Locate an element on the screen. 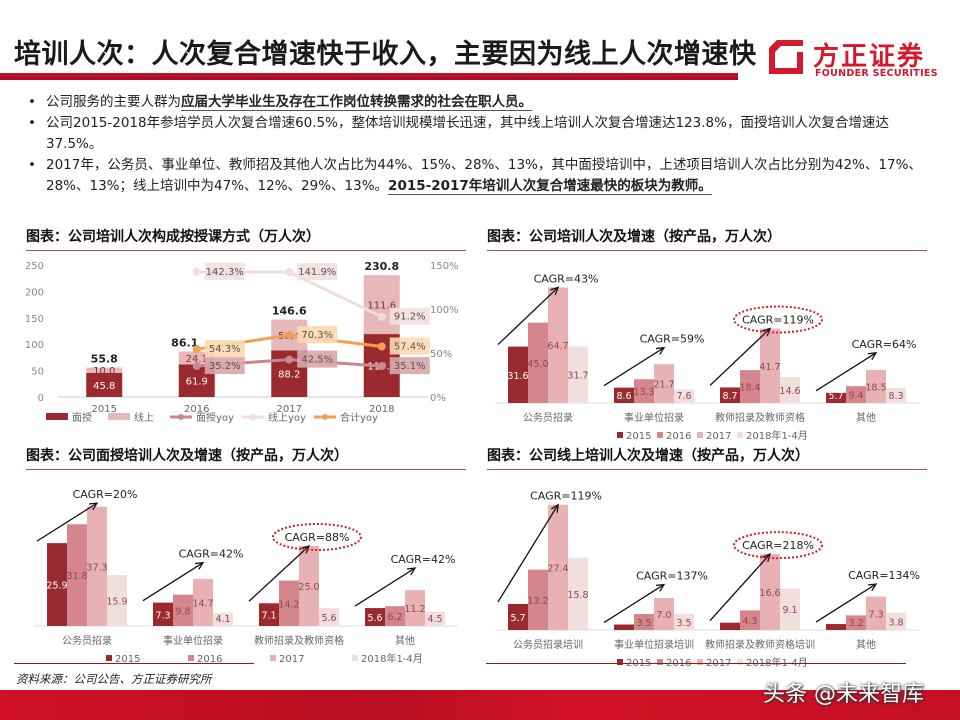  page-title: 培训人次：人次复合增速快于收入，主要因为线上人次增速快 is located at coordinates (385, 54).